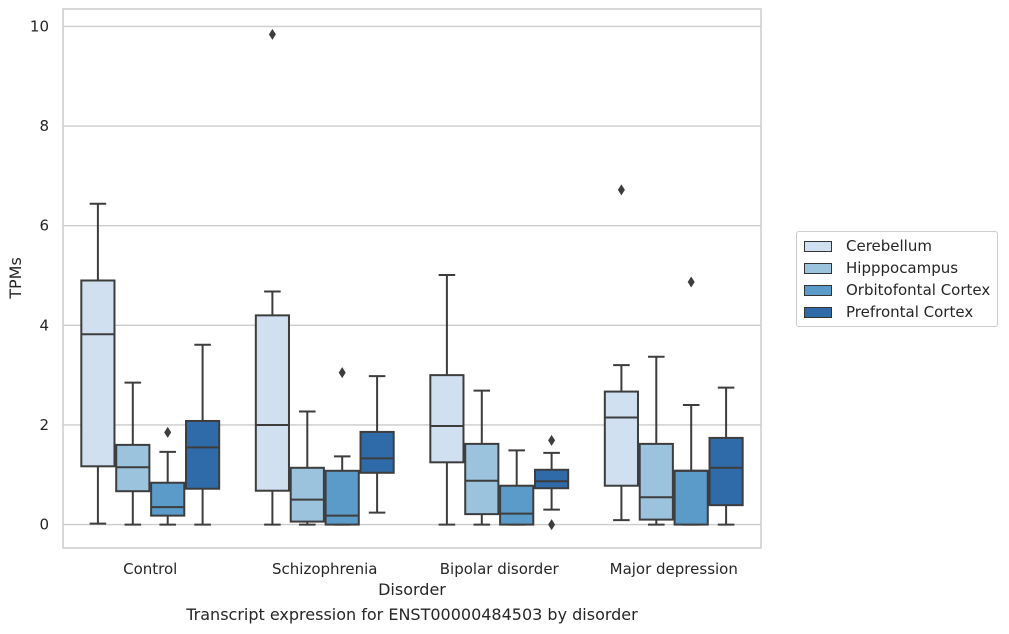 Image resolution: width=1009 pixels, height=634 pixels. What do you see at coordinates (324, 569) in the screenshot?
I see `x-tick-label: Schizophrenia` at bounding box center [324, 569].